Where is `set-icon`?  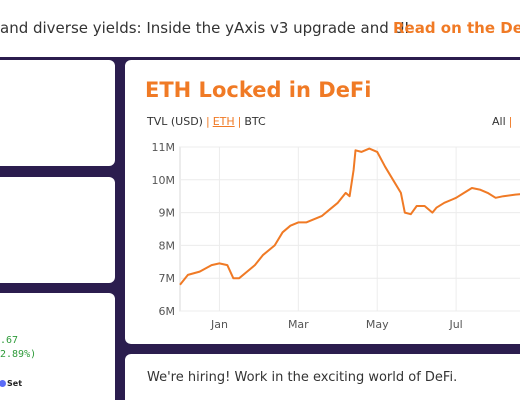 set-icon is located at coordinates (3, 383).